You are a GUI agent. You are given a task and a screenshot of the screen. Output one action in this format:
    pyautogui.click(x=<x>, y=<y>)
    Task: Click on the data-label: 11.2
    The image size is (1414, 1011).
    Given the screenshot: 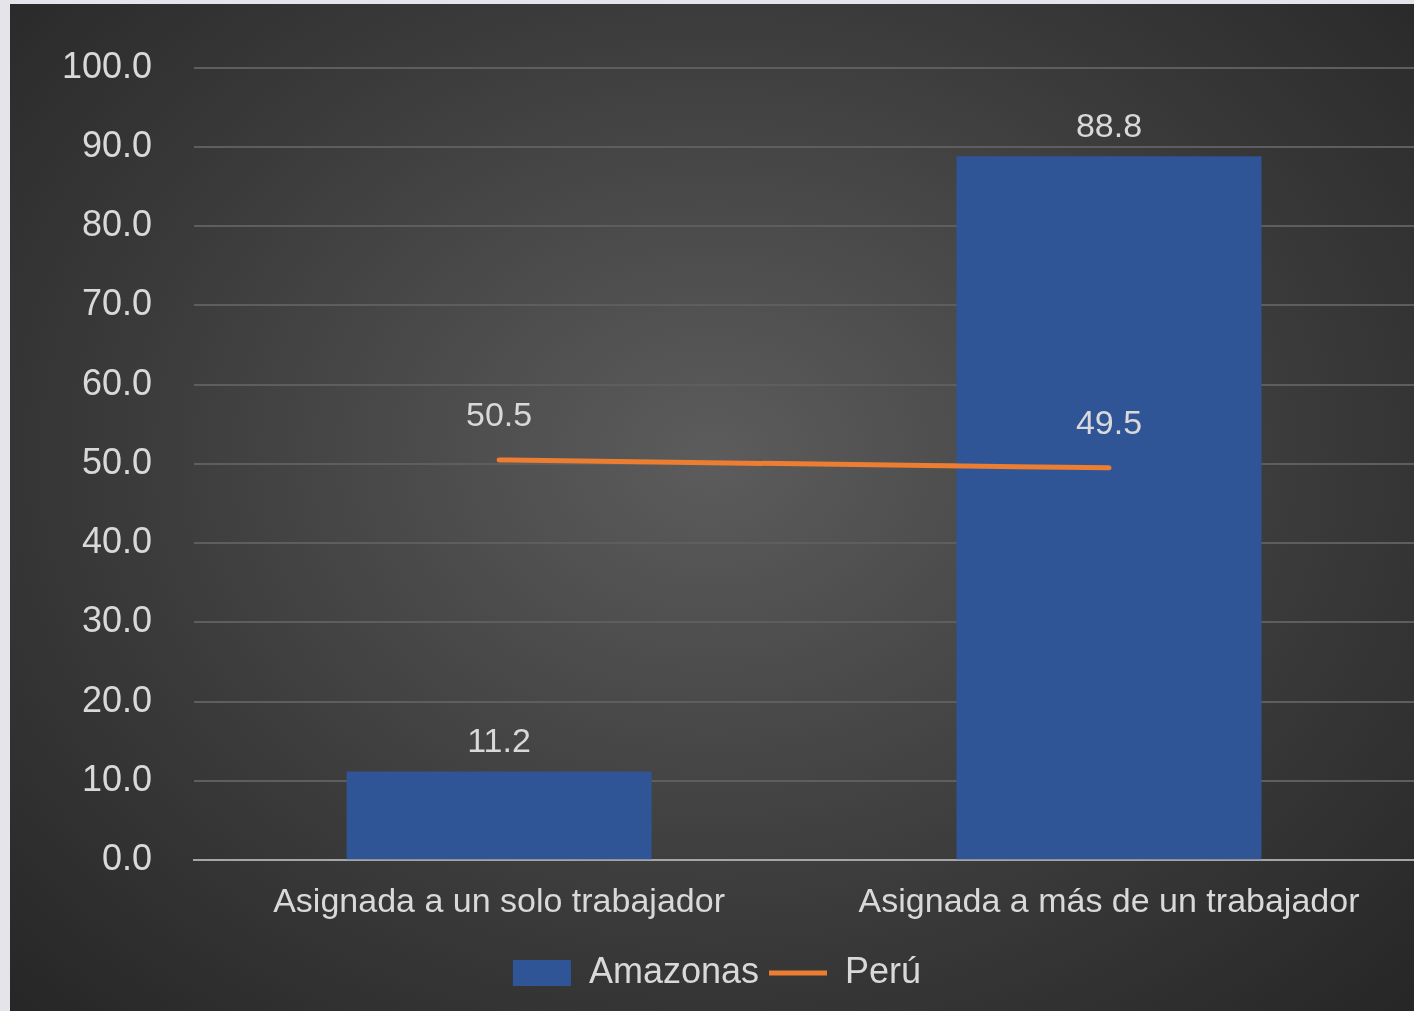 What is the action you would take?
    pyautogui.click(x=499, y=739)
    